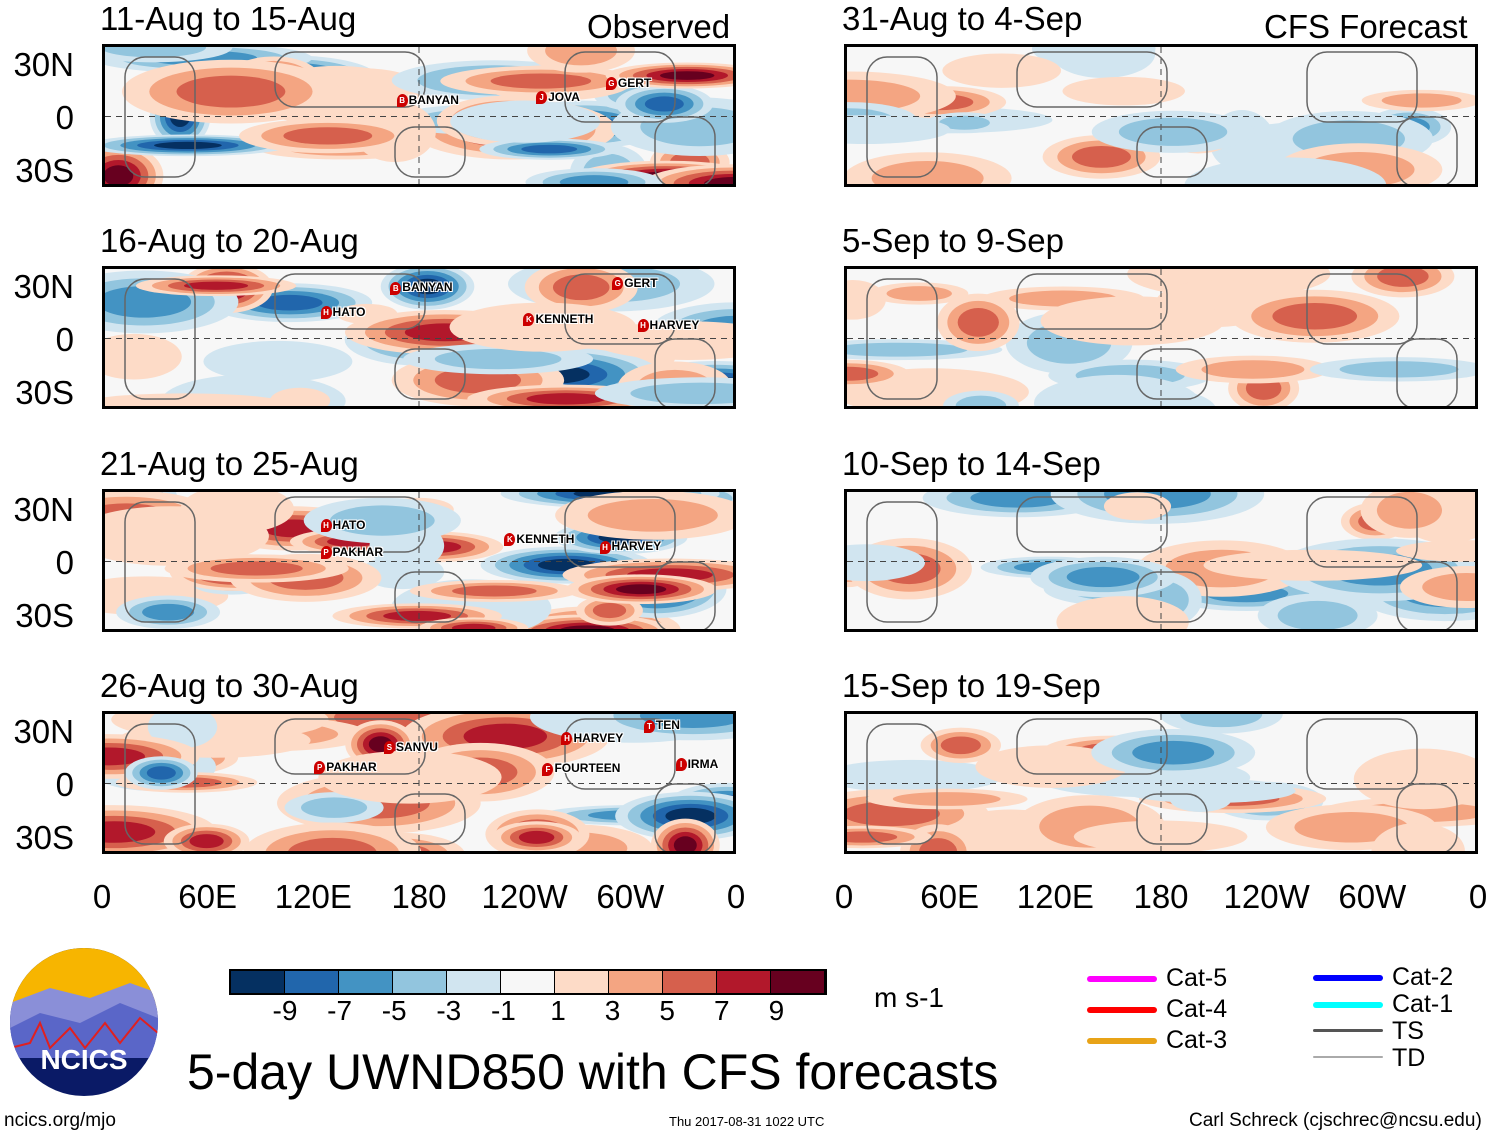 The height and width of the screenshot is (1137, 1510). Describe the element at coordinates (229, 685) in the screenshot. I see `panel-title: 26-Aug to 30-Aug` at that location.